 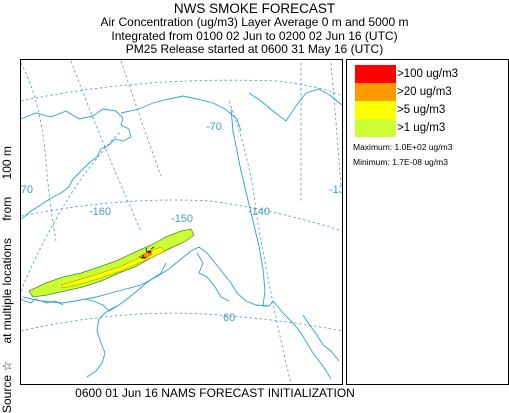 What do you see at coordinates (259, 212) in the screenshot?
I see `lon-label-140: -140` at bounding box center [259, 212].